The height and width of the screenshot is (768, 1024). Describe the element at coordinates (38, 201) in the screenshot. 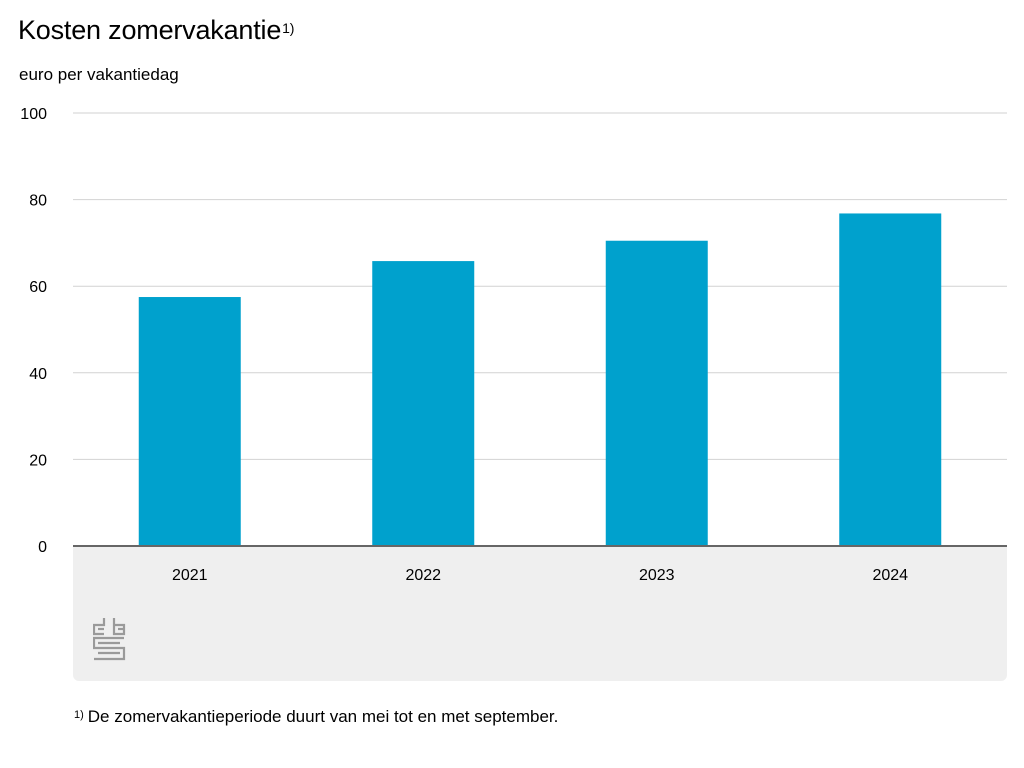

I see `y-tick-label: 80` at that location.